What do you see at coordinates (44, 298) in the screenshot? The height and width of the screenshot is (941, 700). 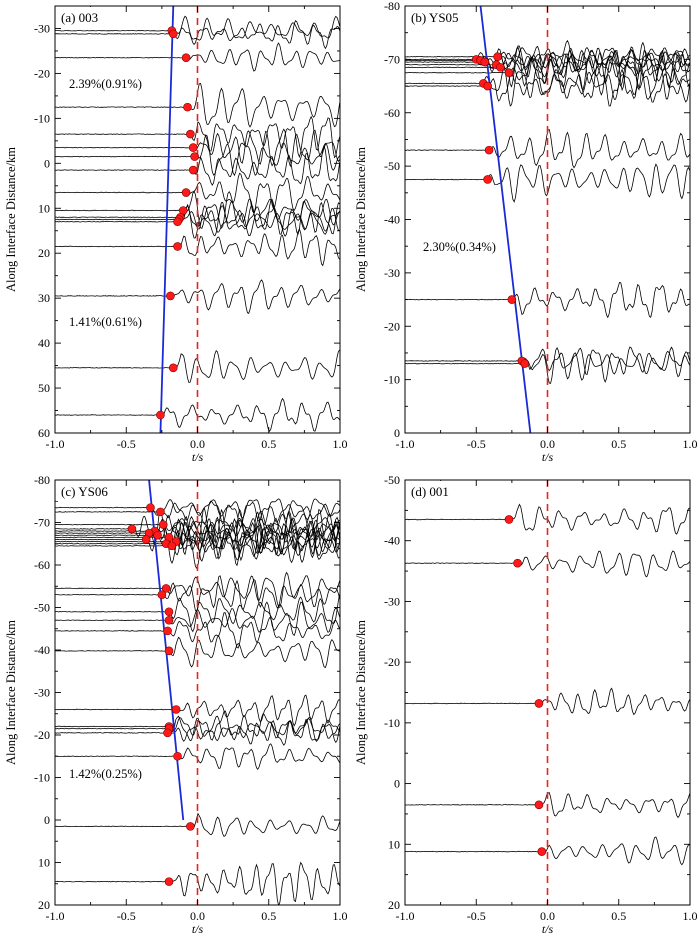 I see `y-tick-label: 30` at bounding box center [44, 298].